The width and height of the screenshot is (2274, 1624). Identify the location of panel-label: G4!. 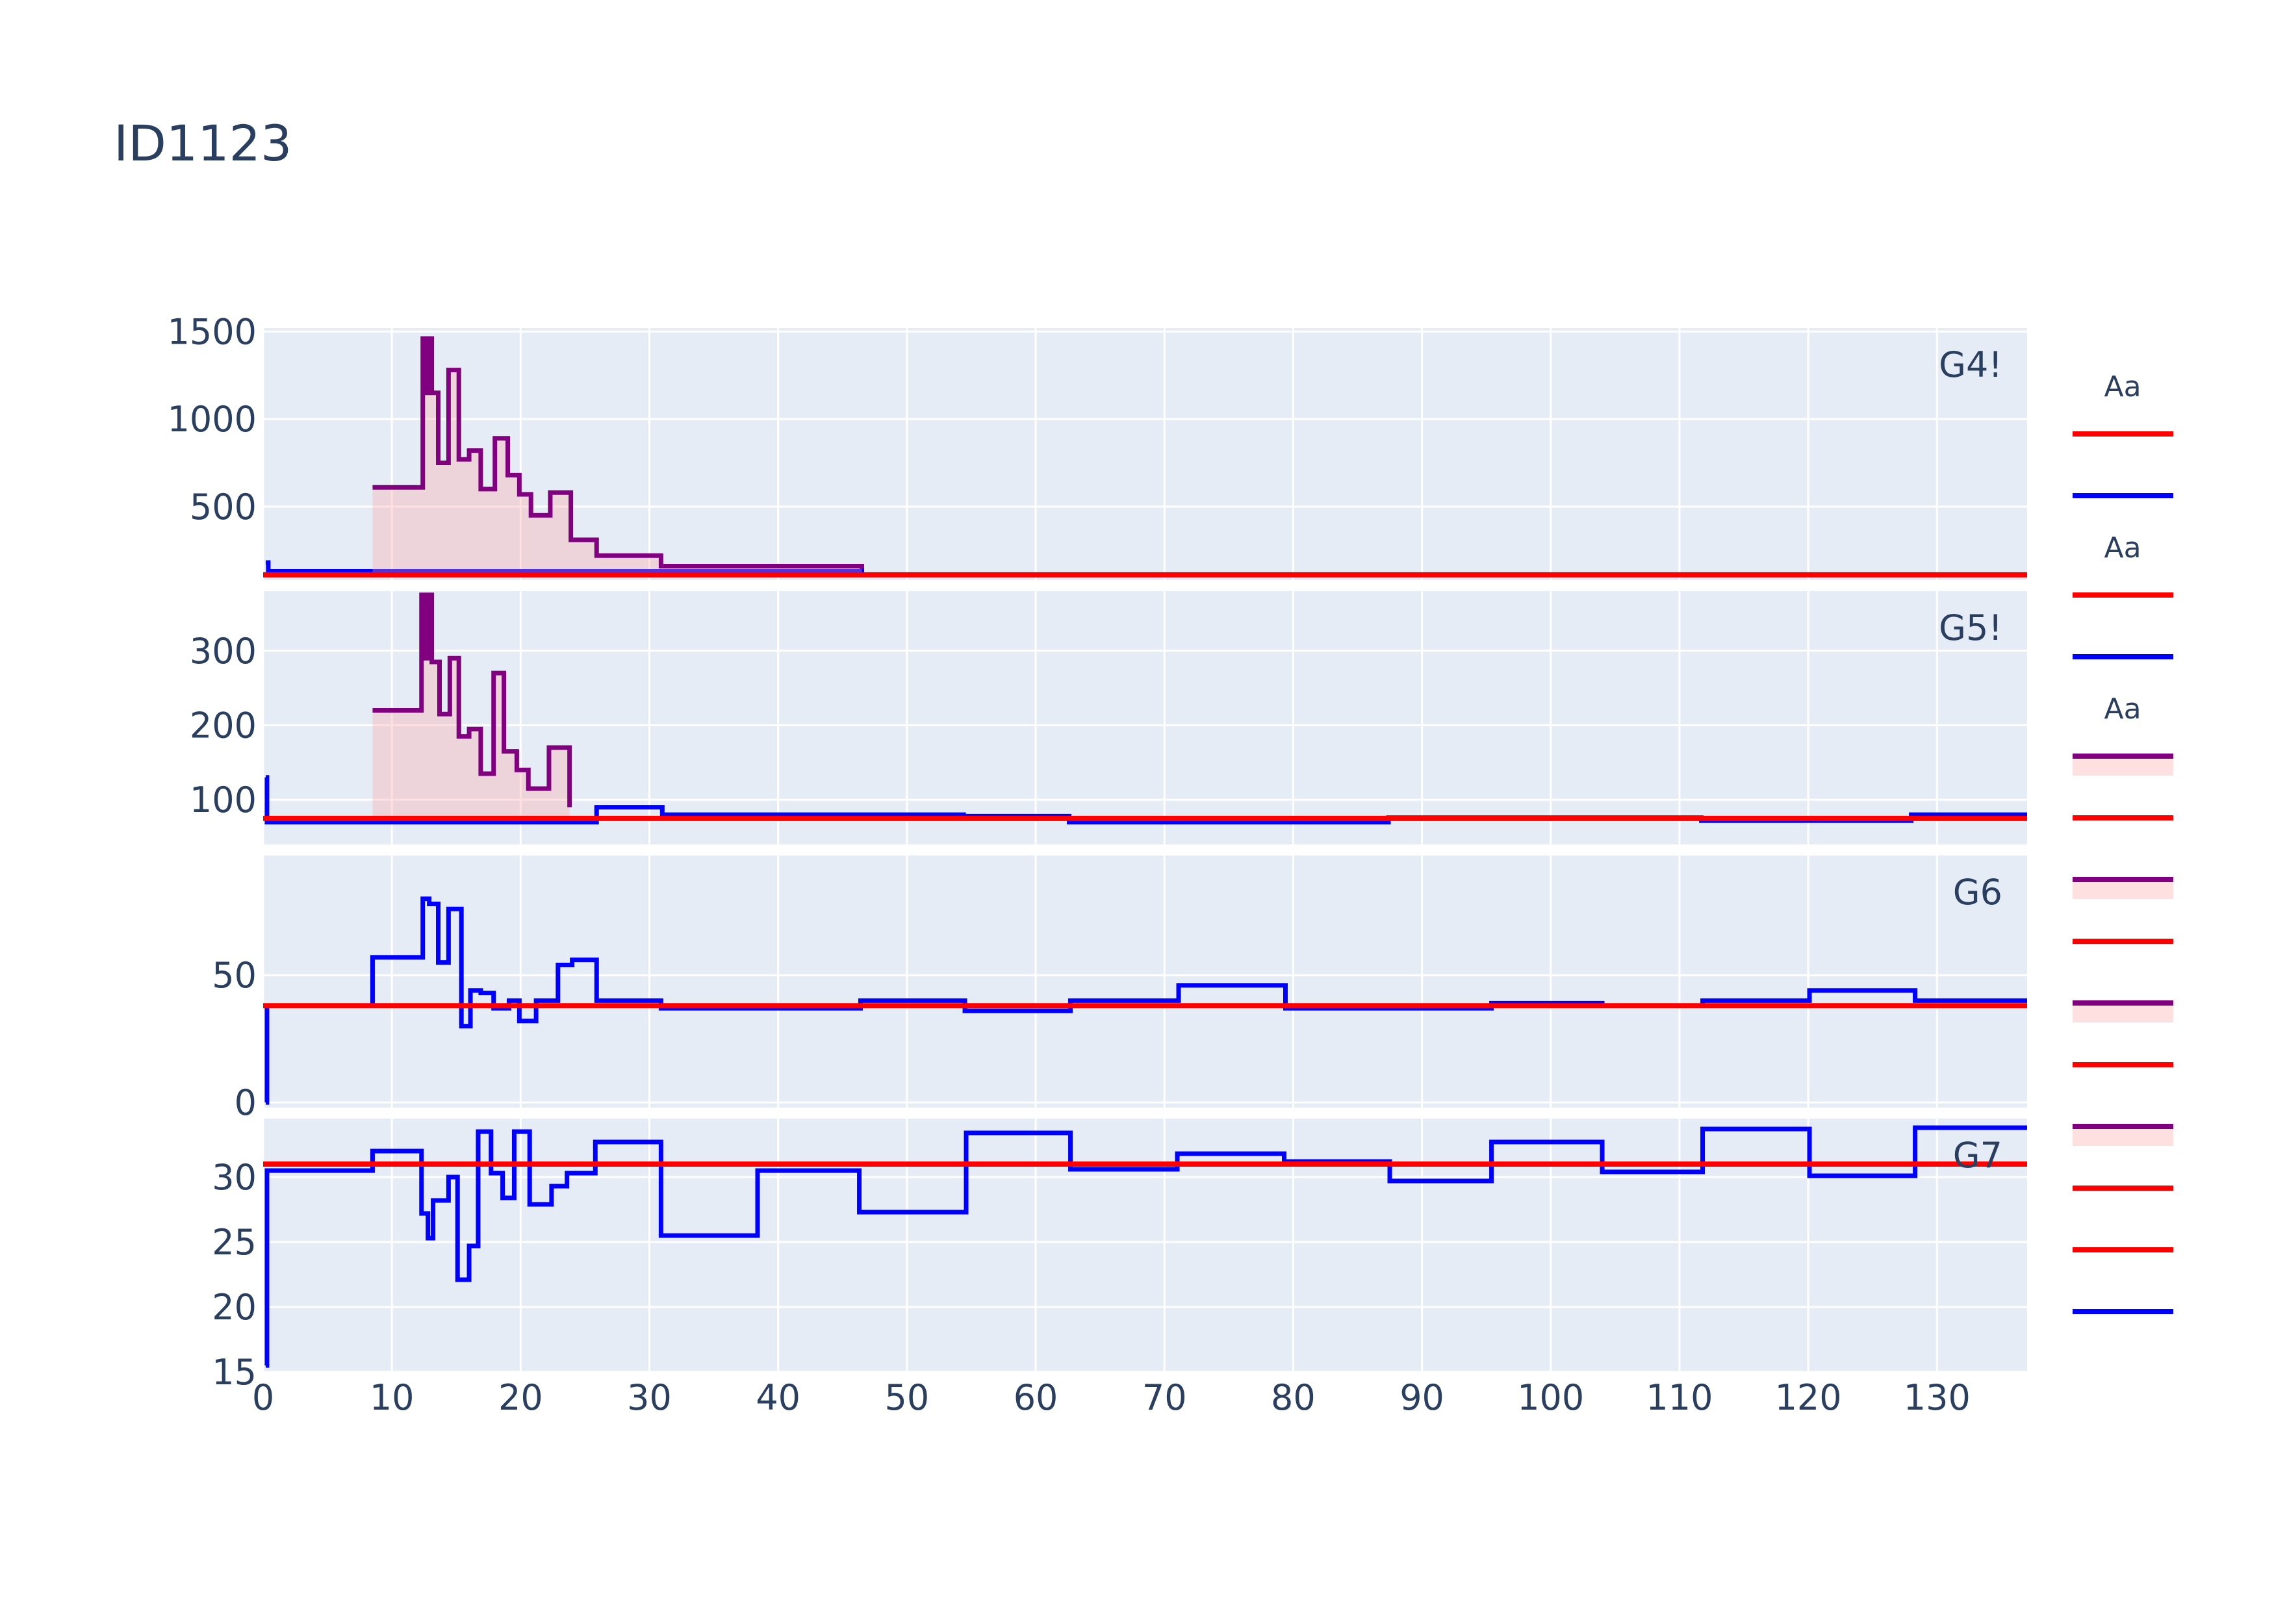
(1970, 364).